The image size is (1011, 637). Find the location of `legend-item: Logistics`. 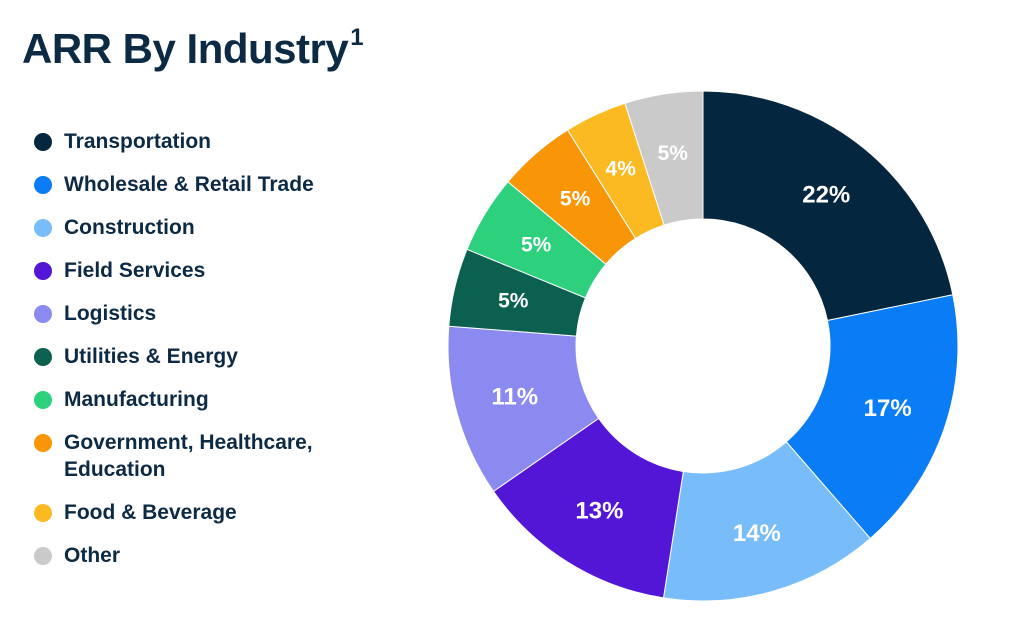

legend-item: Logistics is located at coordinates (199, 313).